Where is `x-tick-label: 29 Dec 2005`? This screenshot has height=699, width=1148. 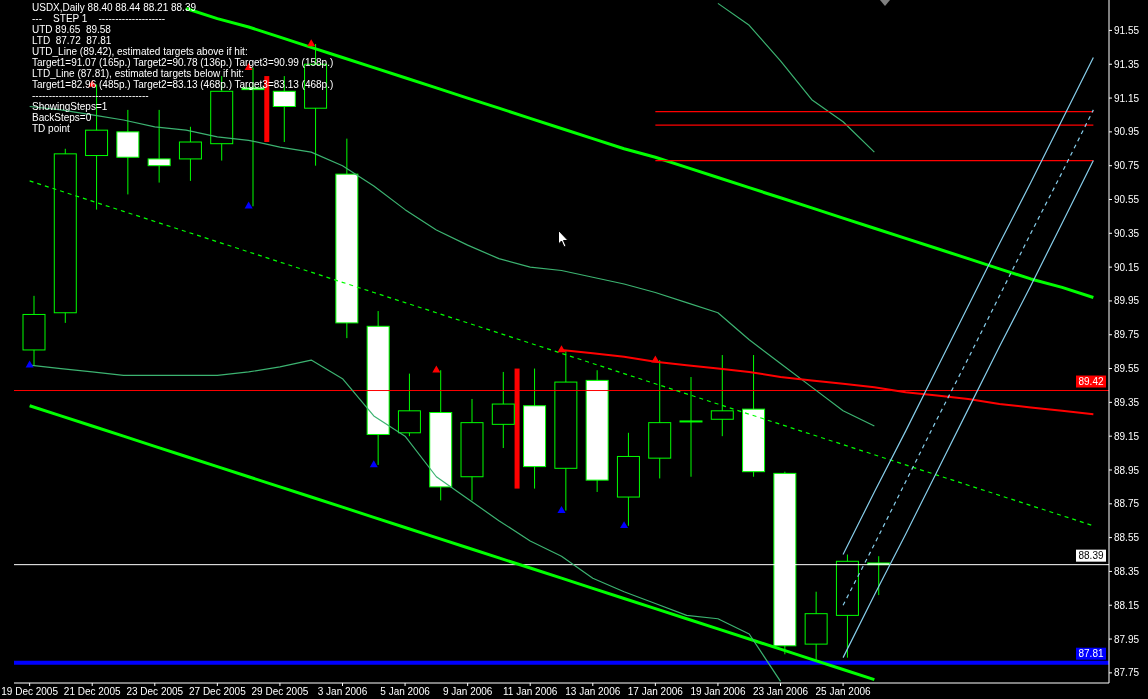
x-tick-label: 29 Dec 2005 is located at coordinates (280, 692).